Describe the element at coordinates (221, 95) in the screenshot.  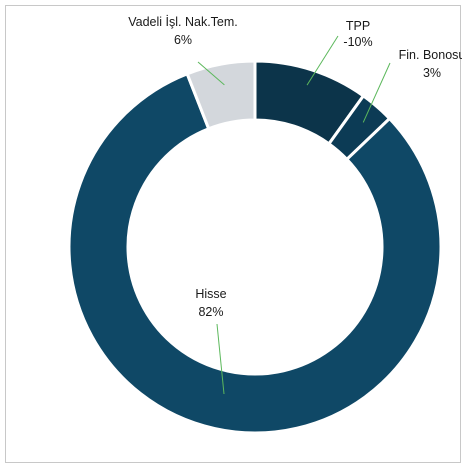
I see `slice-vadeli` at that location.